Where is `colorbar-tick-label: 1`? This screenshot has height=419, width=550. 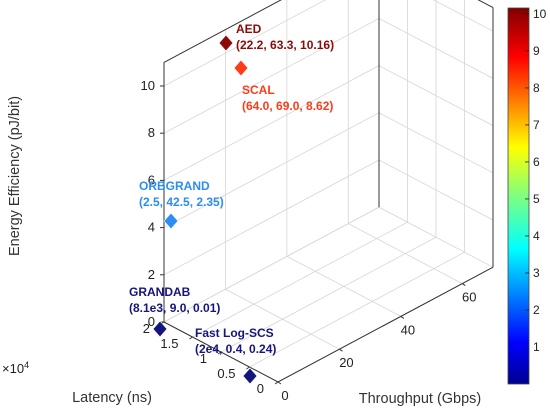
colorbar-tick-label: 1 is located at coordinates (536, 347).